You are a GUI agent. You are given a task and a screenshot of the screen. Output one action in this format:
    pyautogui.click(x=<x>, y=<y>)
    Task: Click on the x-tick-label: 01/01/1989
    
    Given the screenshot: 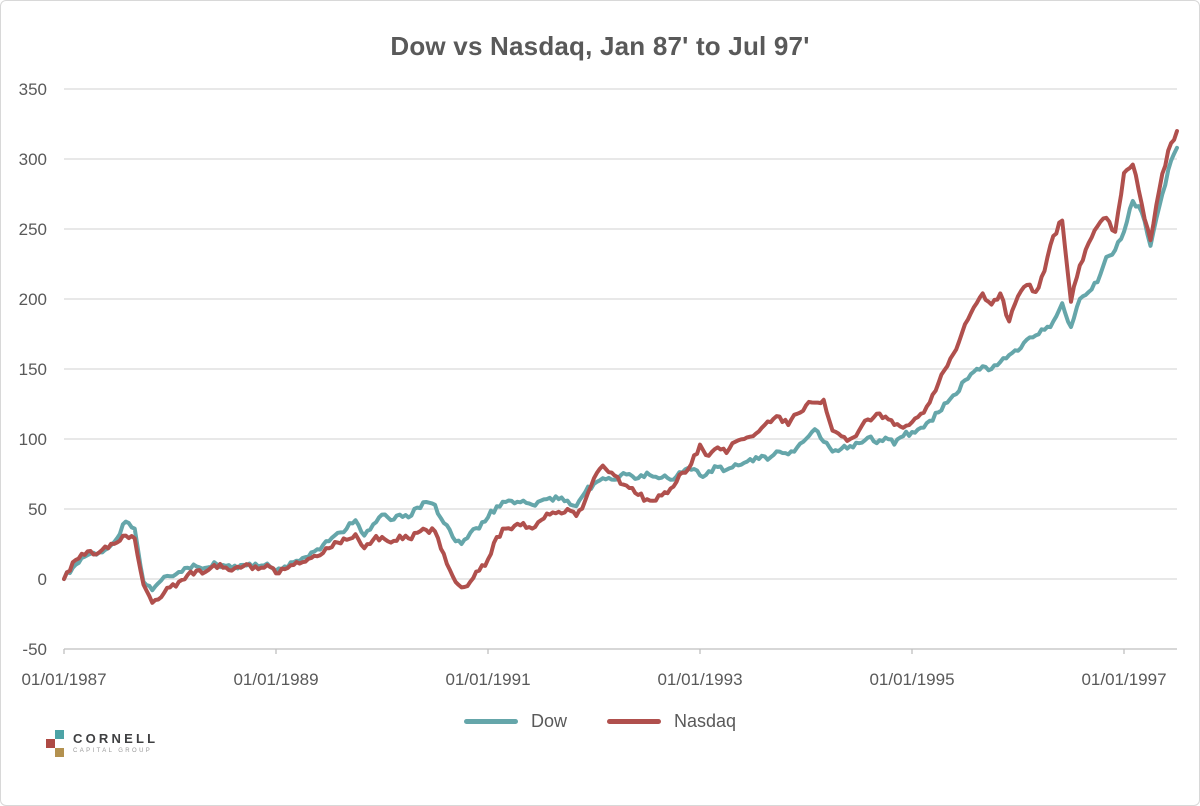 What is the action you would take?
    pyautogui.click(x=275, y=679)
    